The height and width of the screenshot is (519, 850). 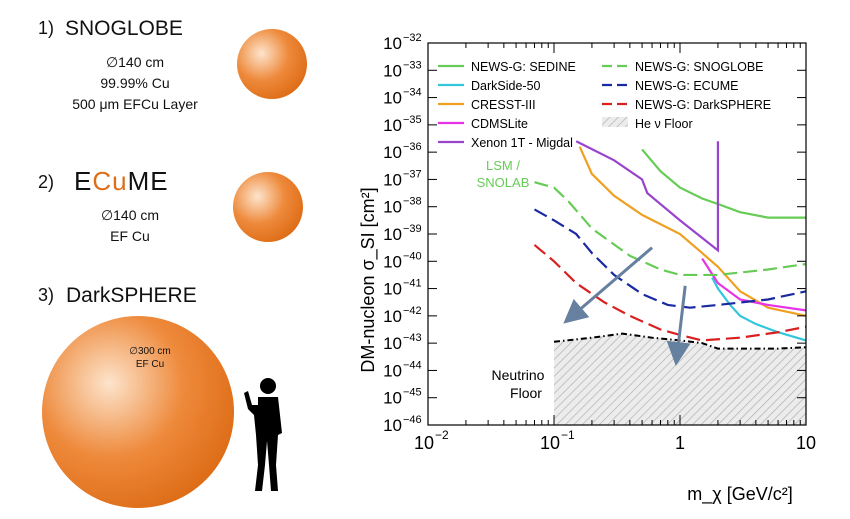 I want to click on series-line-news-g-snoglobe, so click(x=670, y=229).